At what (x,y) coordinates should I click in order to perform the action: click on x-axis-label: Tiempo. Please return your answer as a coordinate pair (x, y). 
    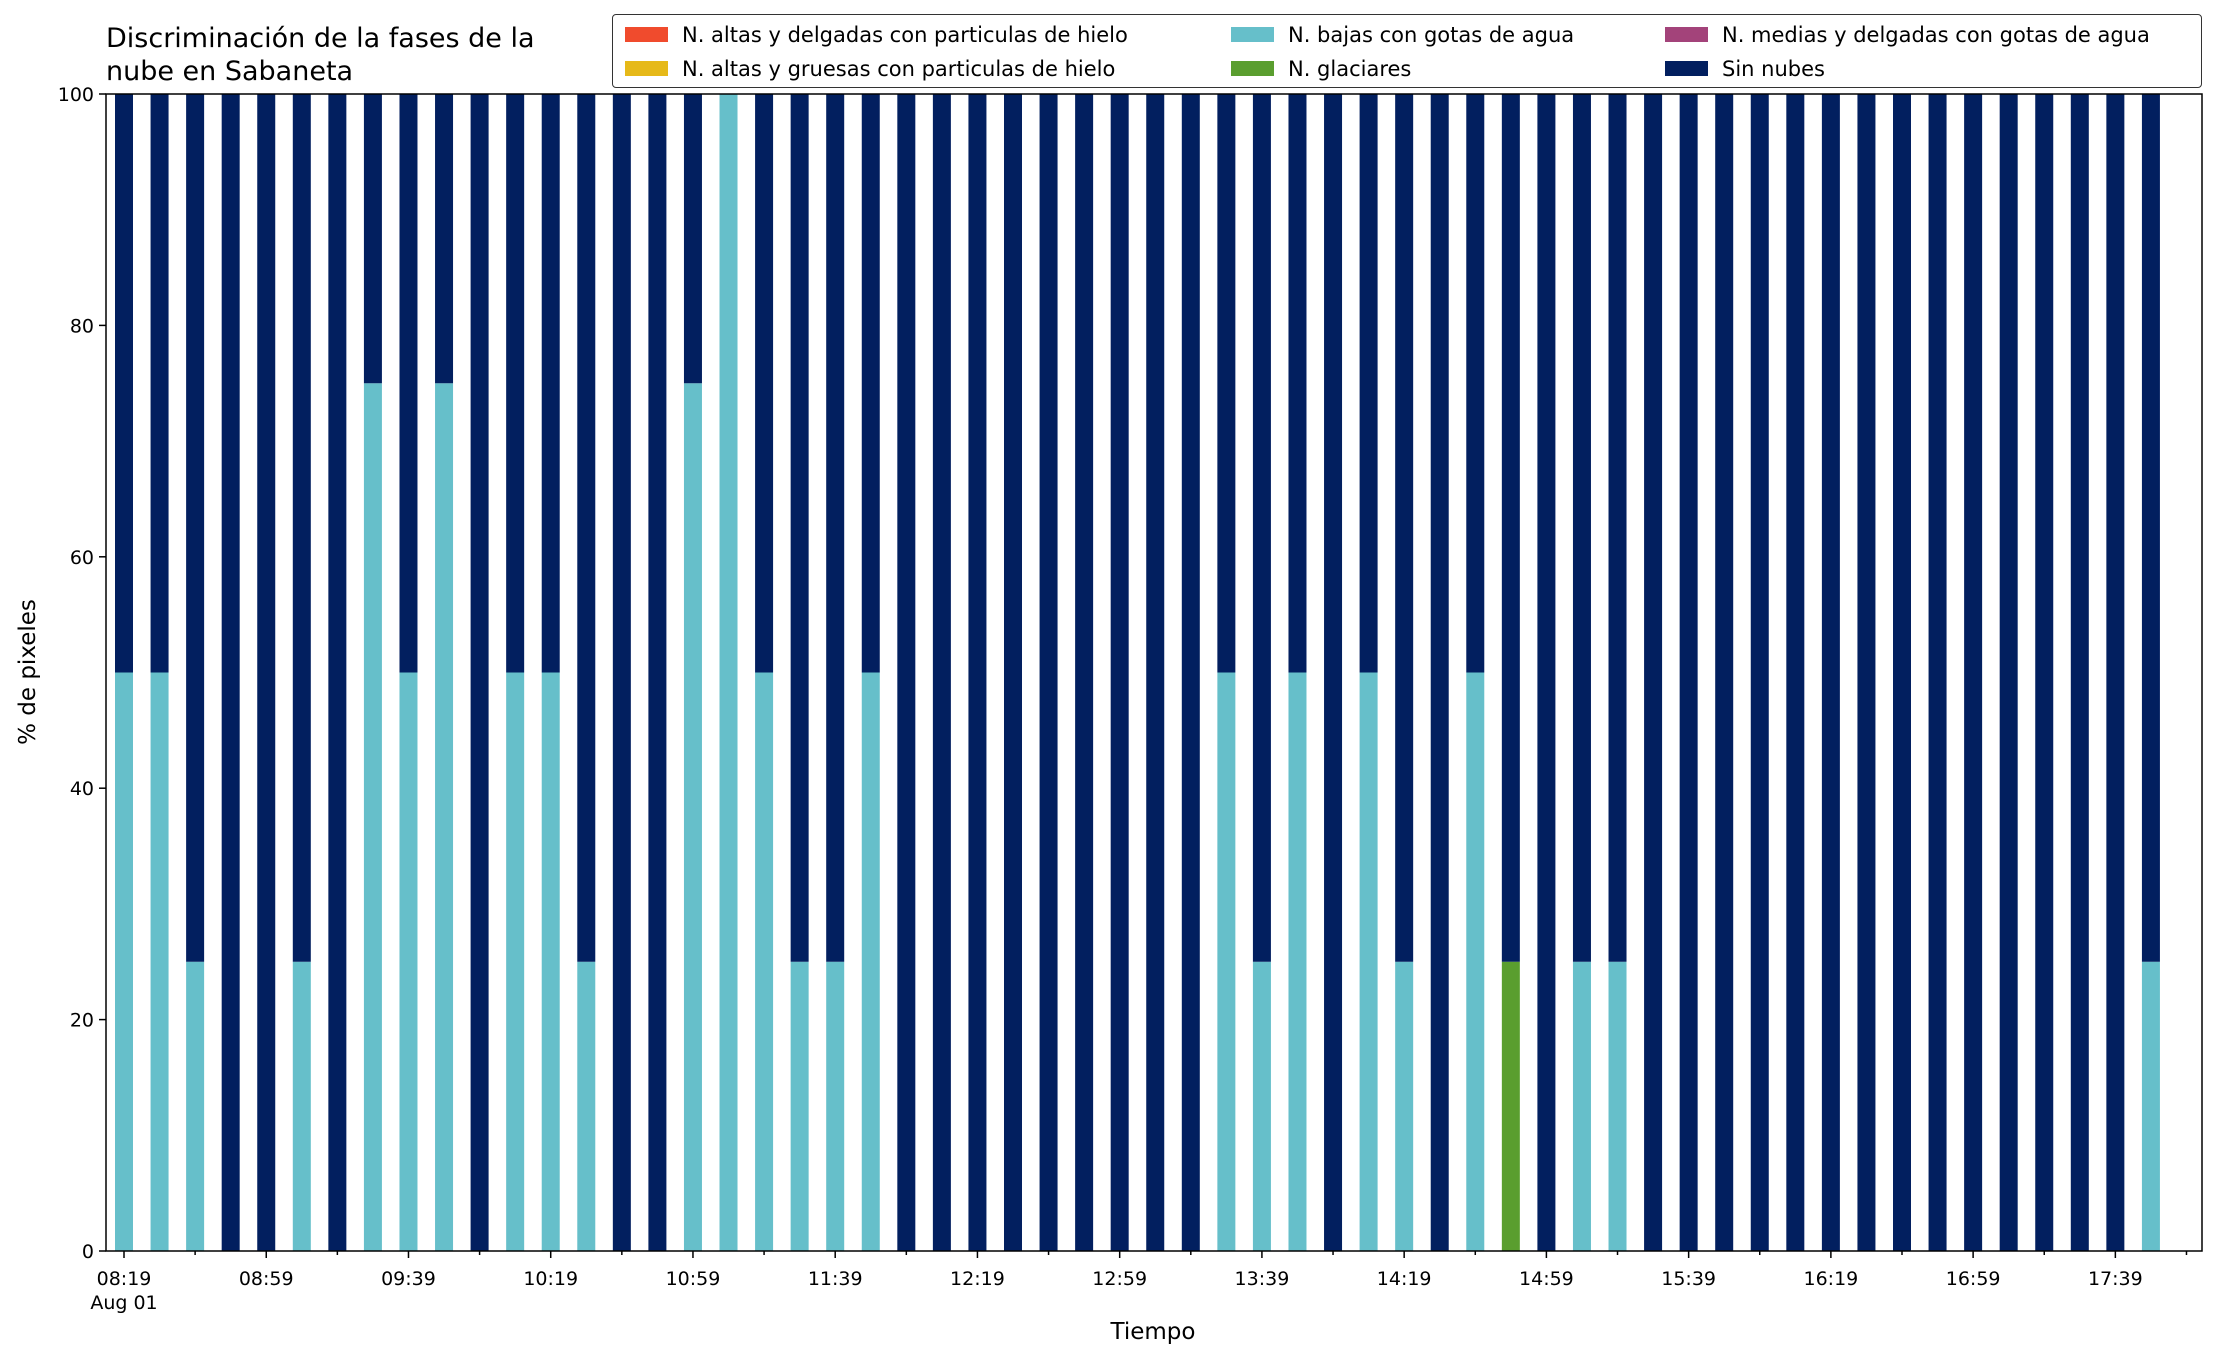
    Looking at the image, I should click on (1153, 1332).